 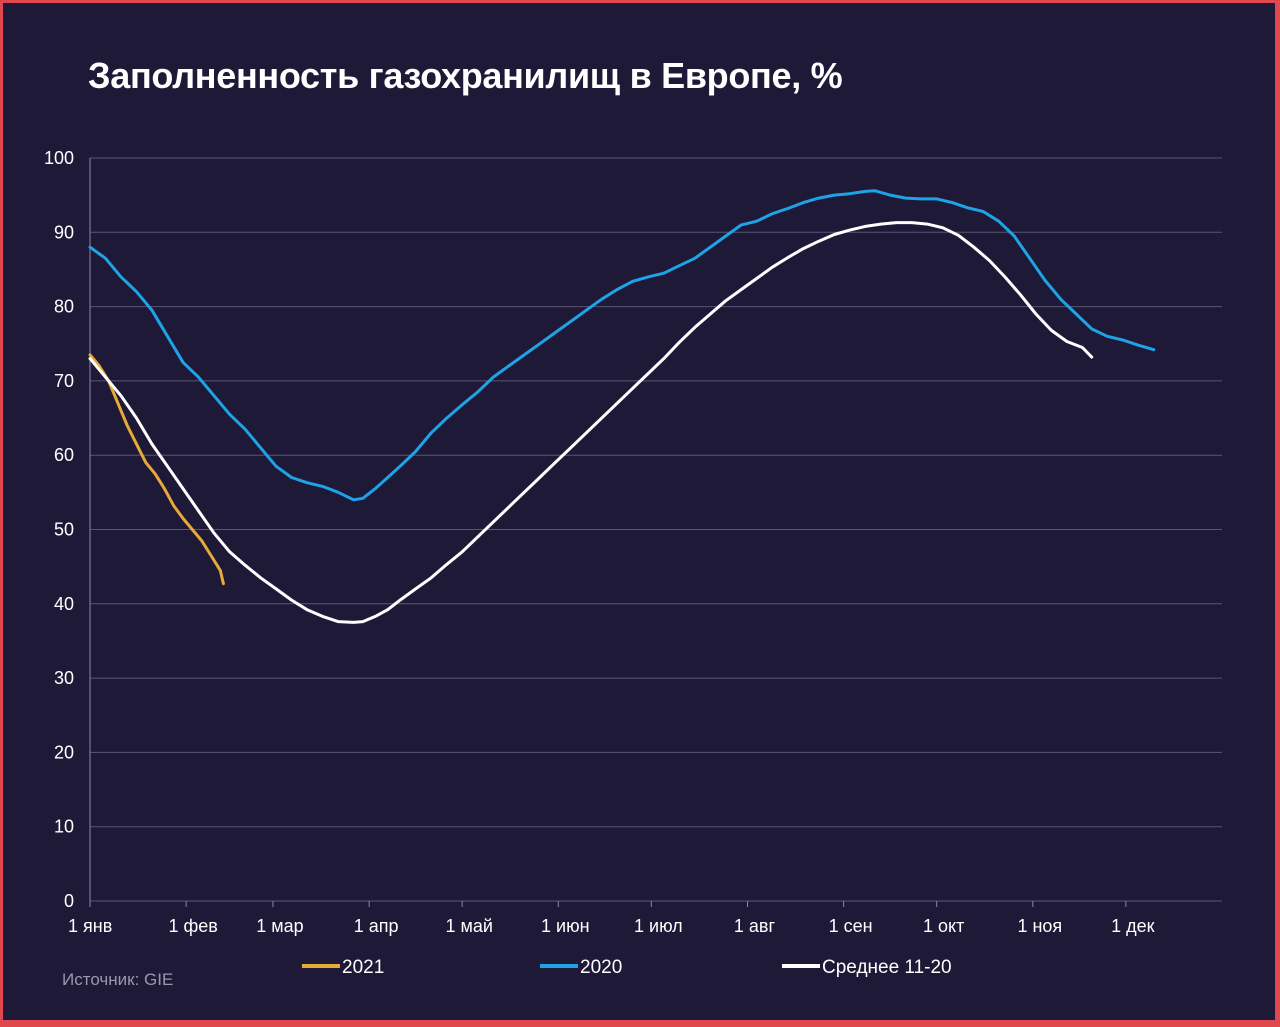 I want to click on x-tick-label: 1 июн, so click(x=565, y=926).